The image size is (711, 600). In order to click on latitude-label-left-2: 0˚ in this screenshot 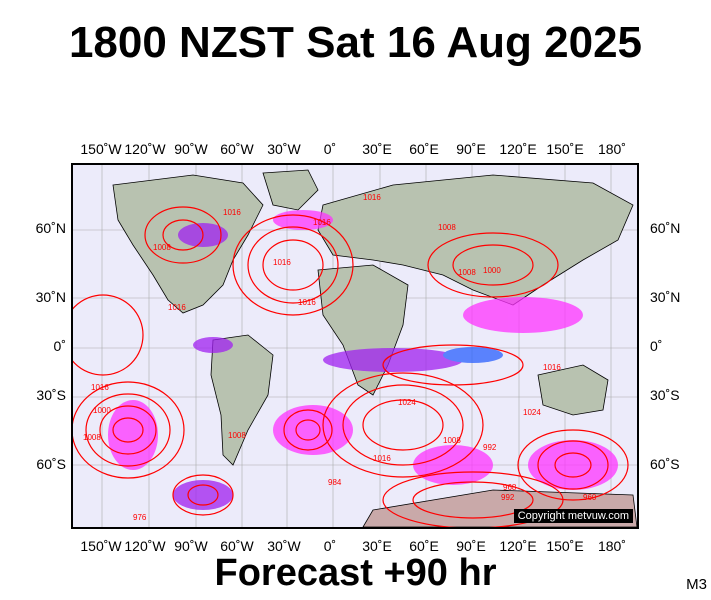, I will do `click(59, 346)`.